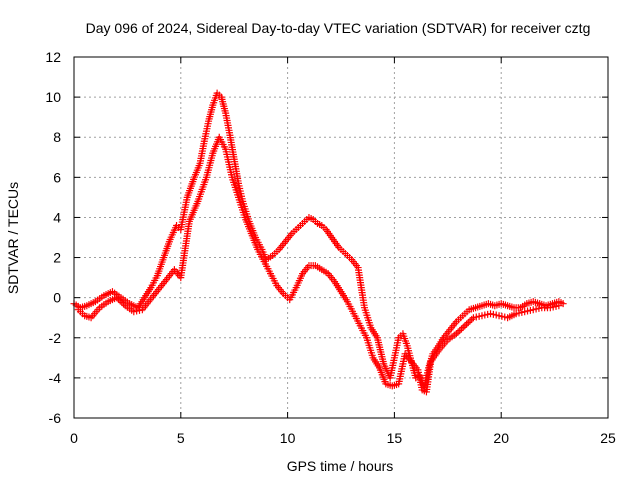 Image resolution: width=640 pixels, height=480 pixels. Describe the element at coordinates (501, 438) in the screenshot. I see `x-tick-label: 20` at that location.